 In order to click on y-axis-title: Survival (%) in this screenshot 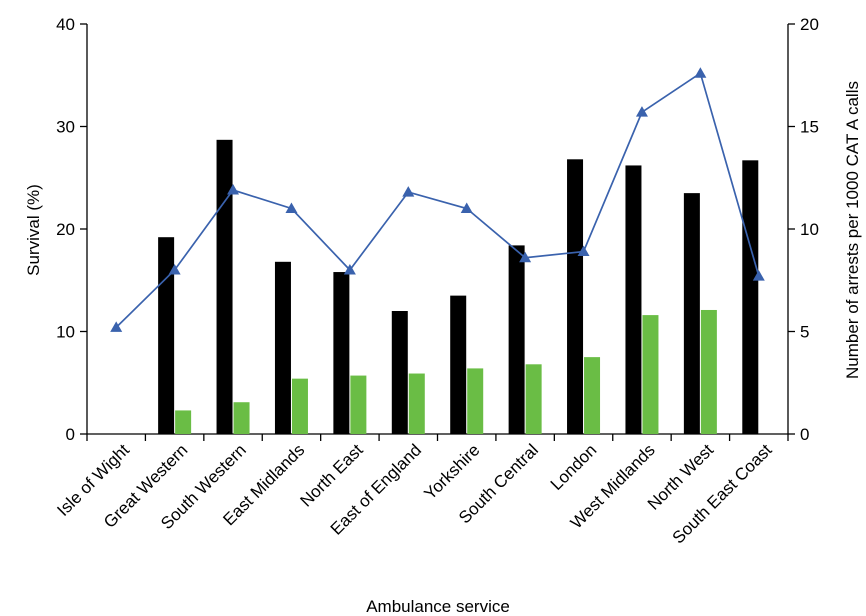, I will do `click(33, 230)`.